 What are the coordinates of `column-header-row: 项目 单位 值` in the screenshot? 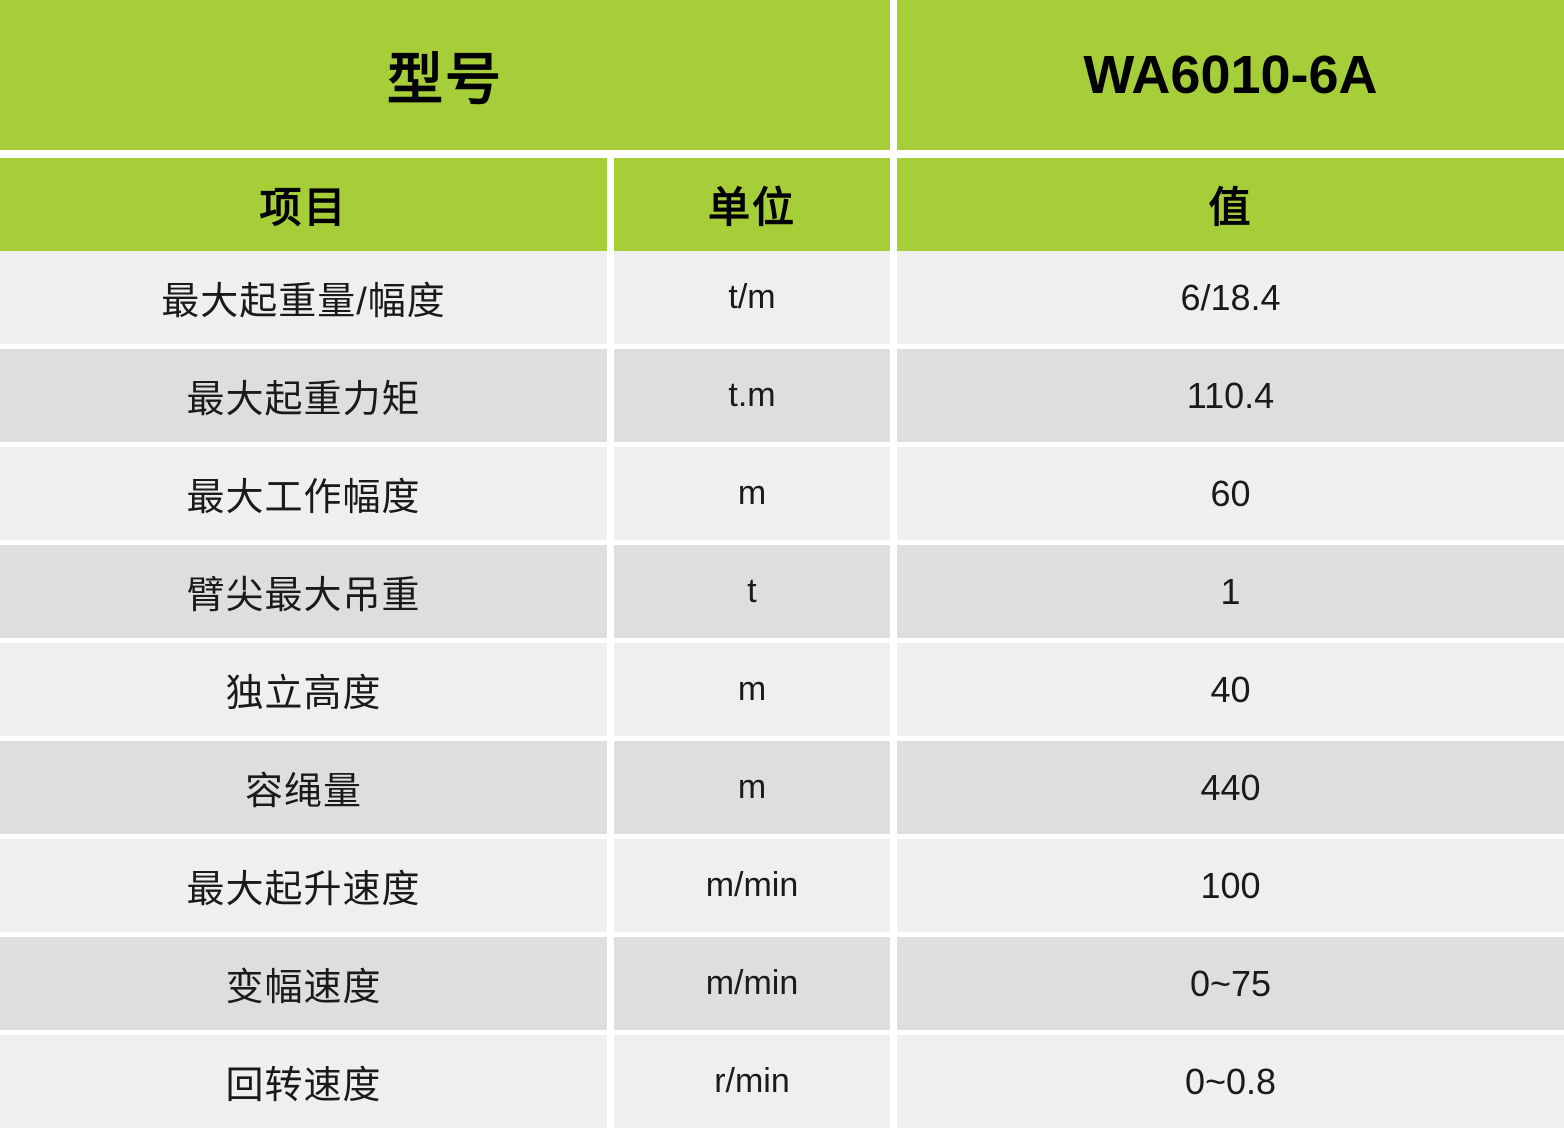 It's located at (782, 204).